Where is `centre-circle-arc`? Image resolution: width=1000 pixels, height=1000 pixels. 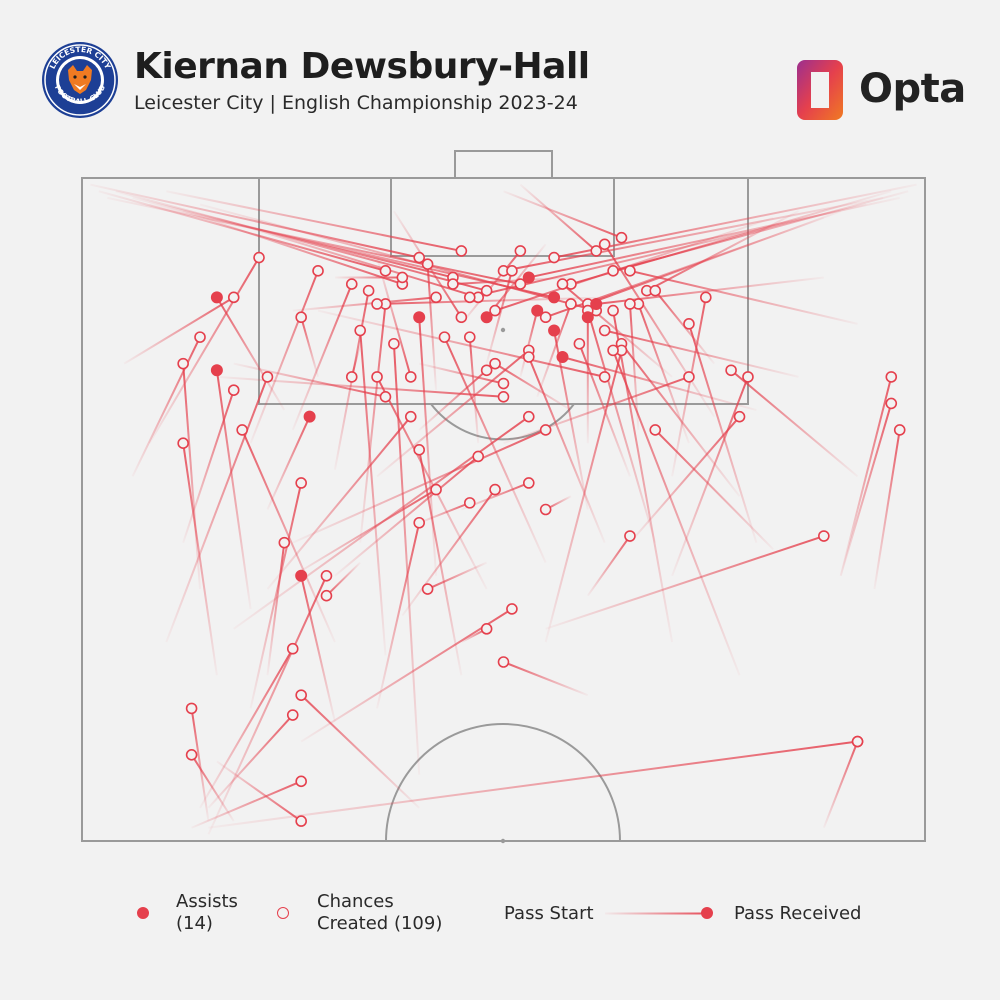 centre-circle-arc is located at coordinates (503, 782).